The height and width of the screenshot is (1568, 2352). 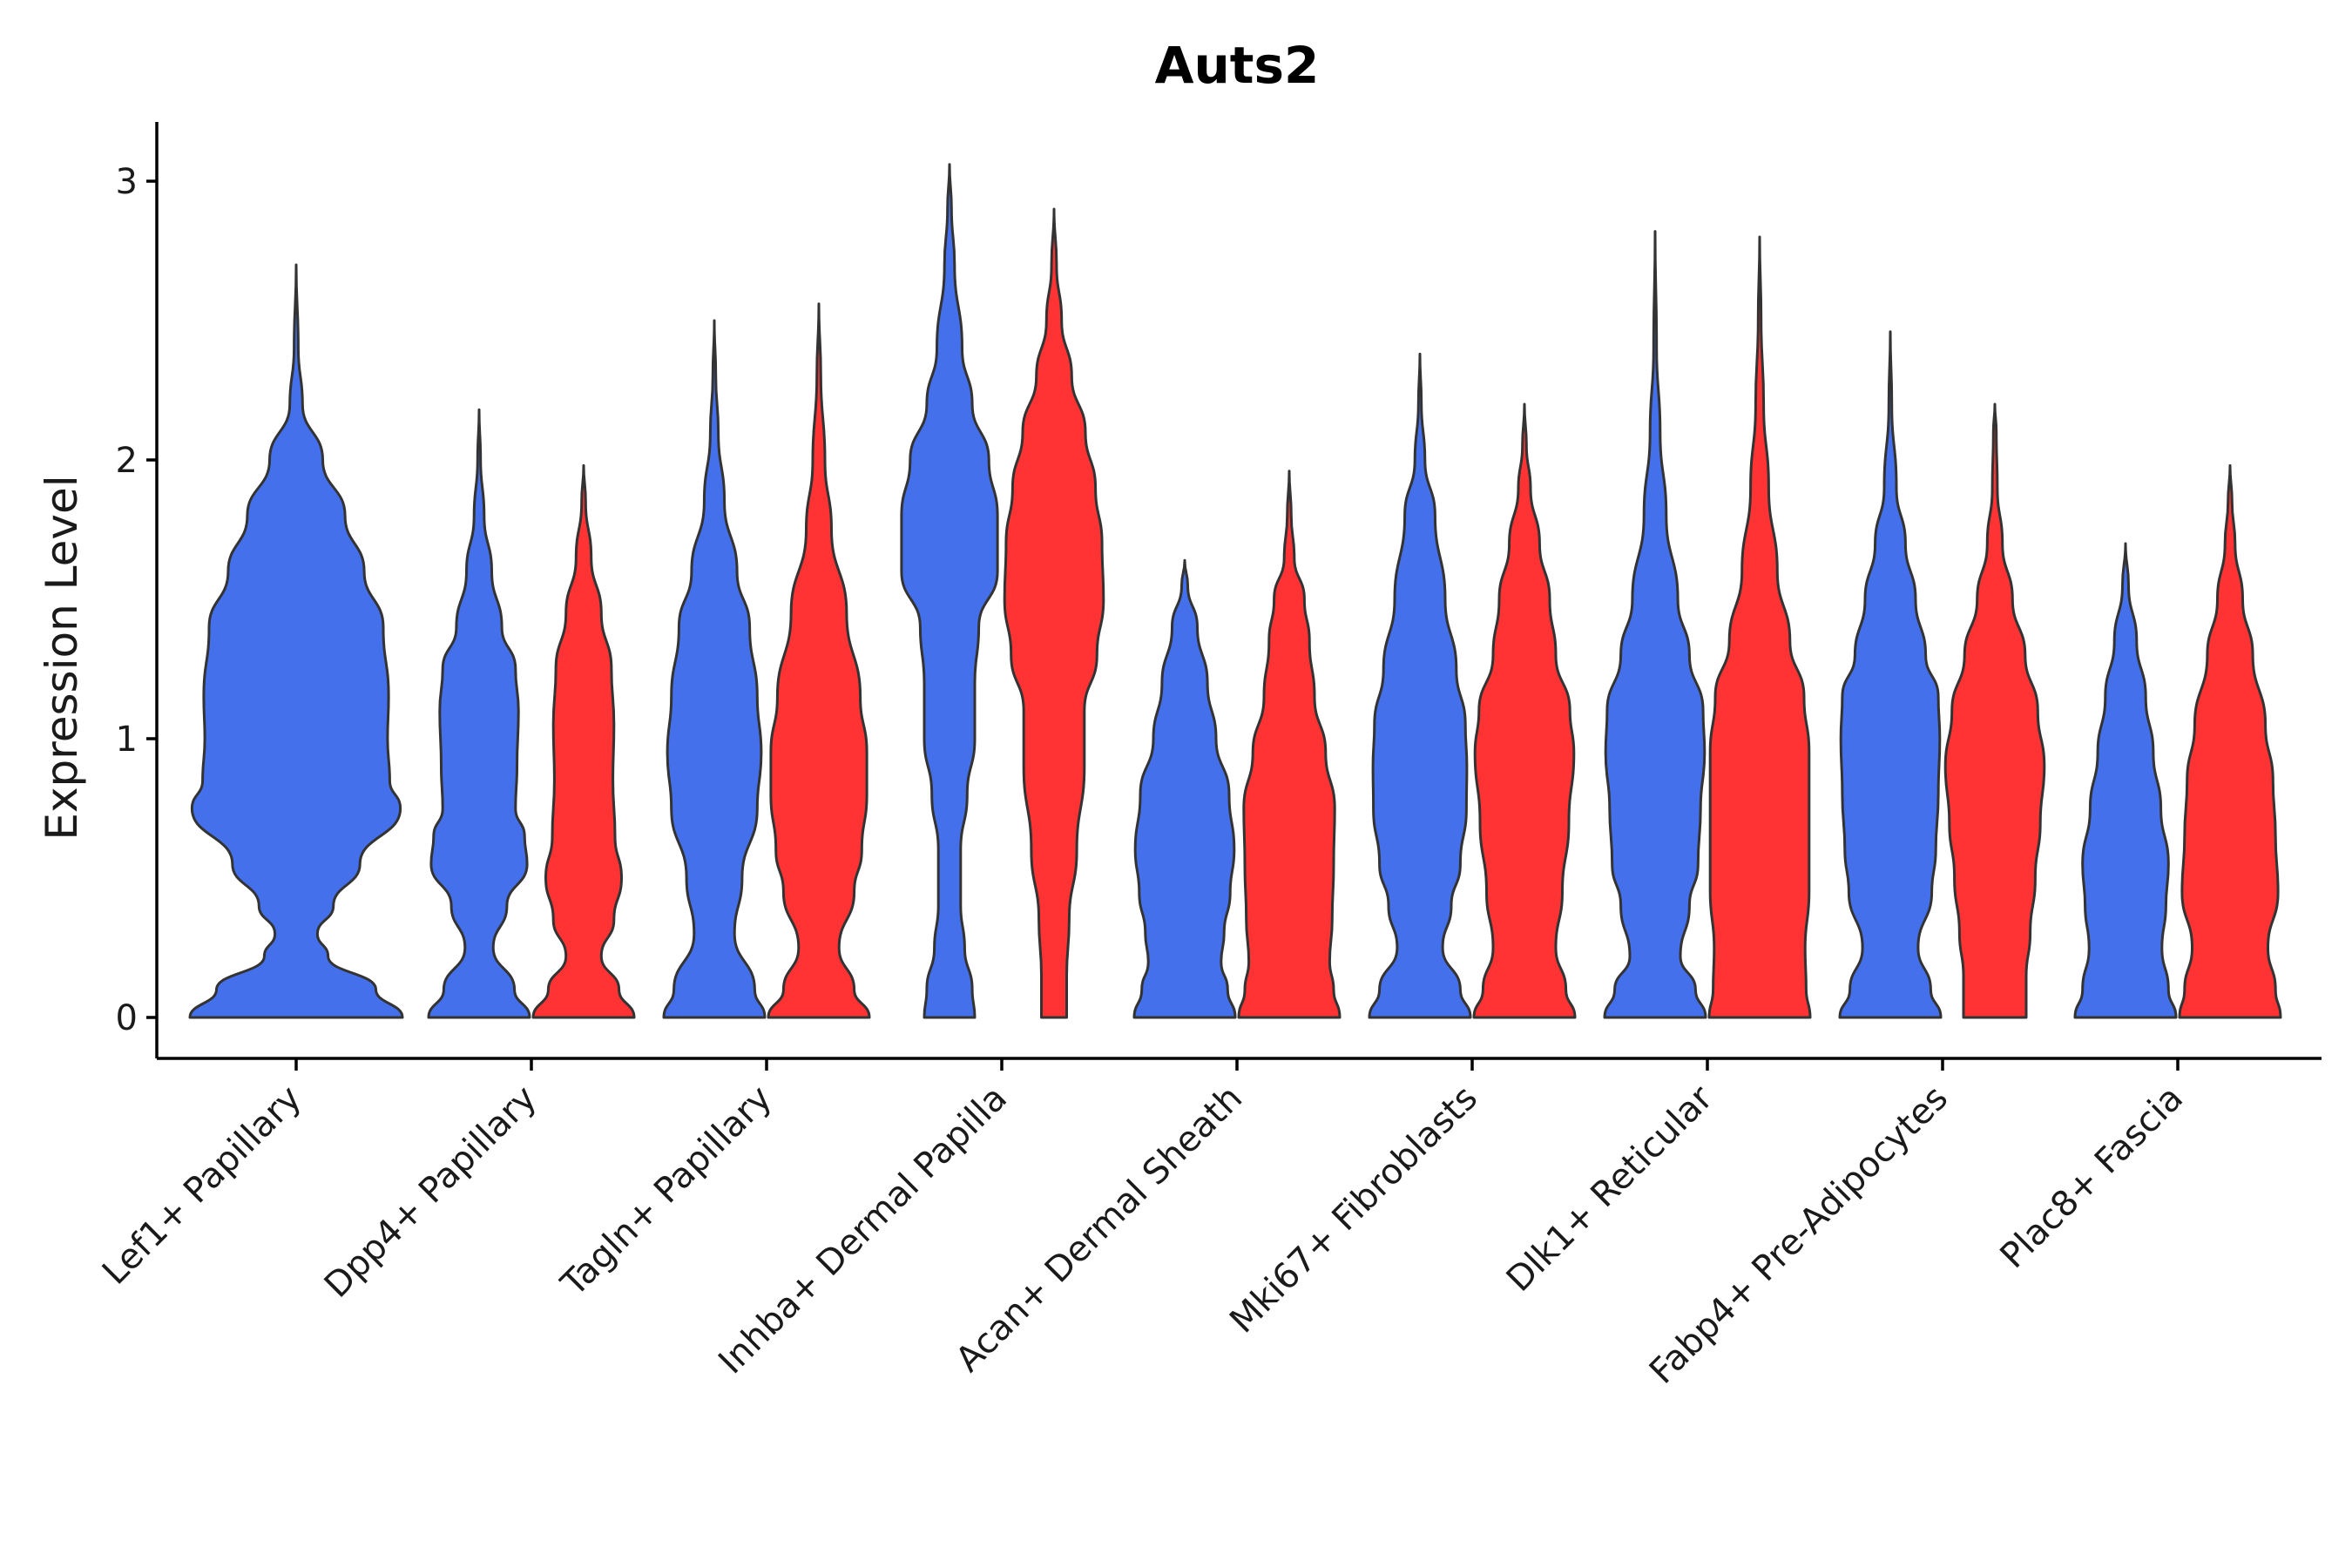 I want to click on y-ticks-group: 0 1 2 3, so click(x=136, y=600).